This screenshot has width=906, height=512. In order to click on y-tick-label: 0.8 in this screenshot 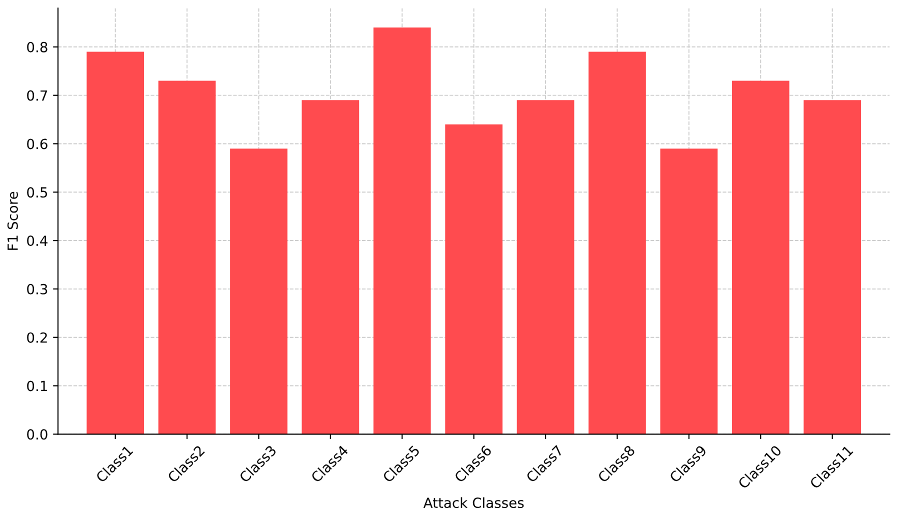, I will do `click(37, 47)`.